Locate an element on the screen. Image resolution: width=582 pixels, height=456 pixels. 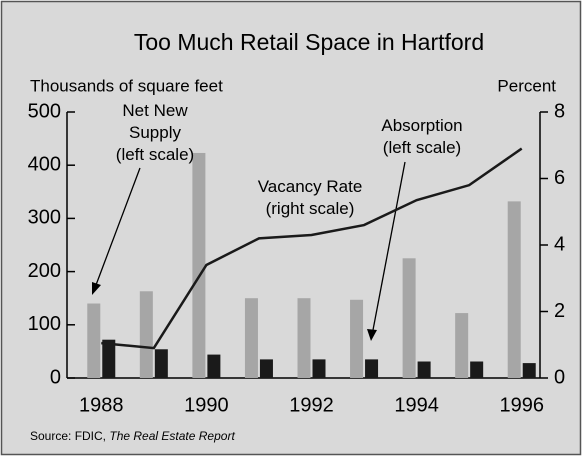
annotation: Net New Supply (left scale) is located at coordinates (155, 132).